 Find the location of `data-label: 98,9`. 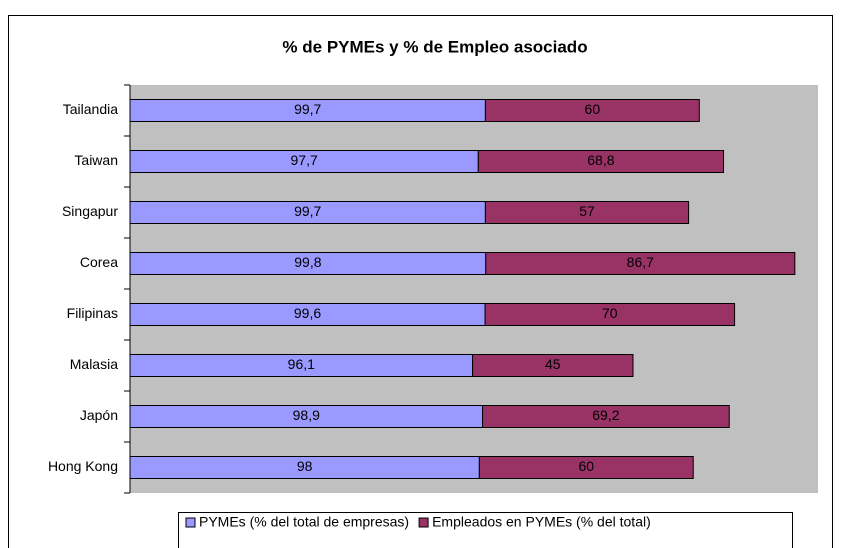

data-label: 98,9 is located at coordinates (306, 415).